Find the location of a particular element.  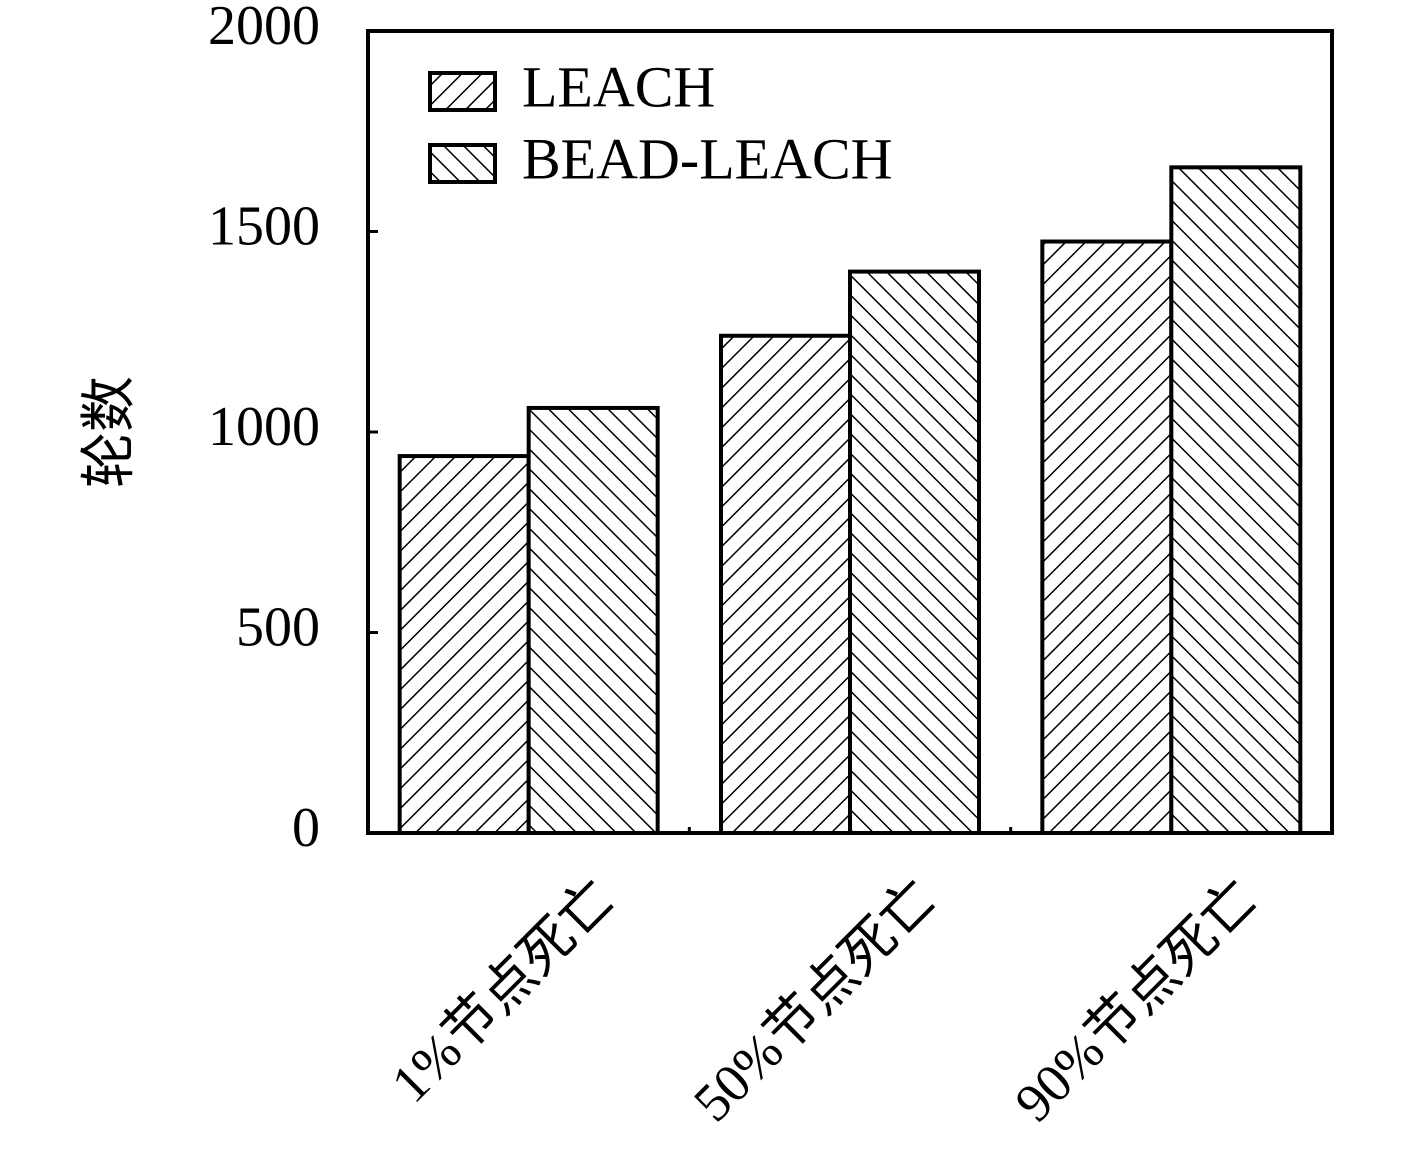

y-axis-label: 轮数 is located at coordinates (110, 432).